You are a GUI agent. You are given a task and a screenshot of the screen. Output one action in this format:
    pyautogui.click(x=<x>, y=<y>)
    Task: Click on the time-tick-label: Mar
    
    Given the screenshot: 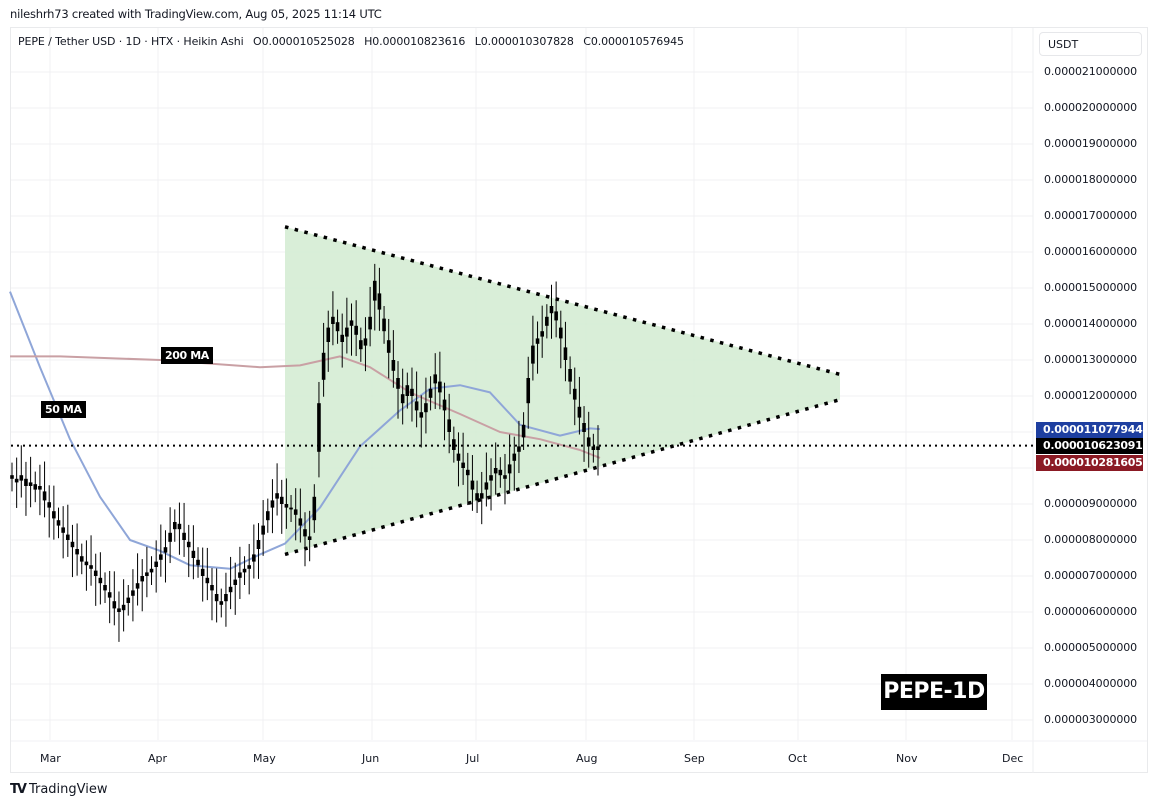 What is the action you would take?
    pyautogui.click(x=50, y=758)
    